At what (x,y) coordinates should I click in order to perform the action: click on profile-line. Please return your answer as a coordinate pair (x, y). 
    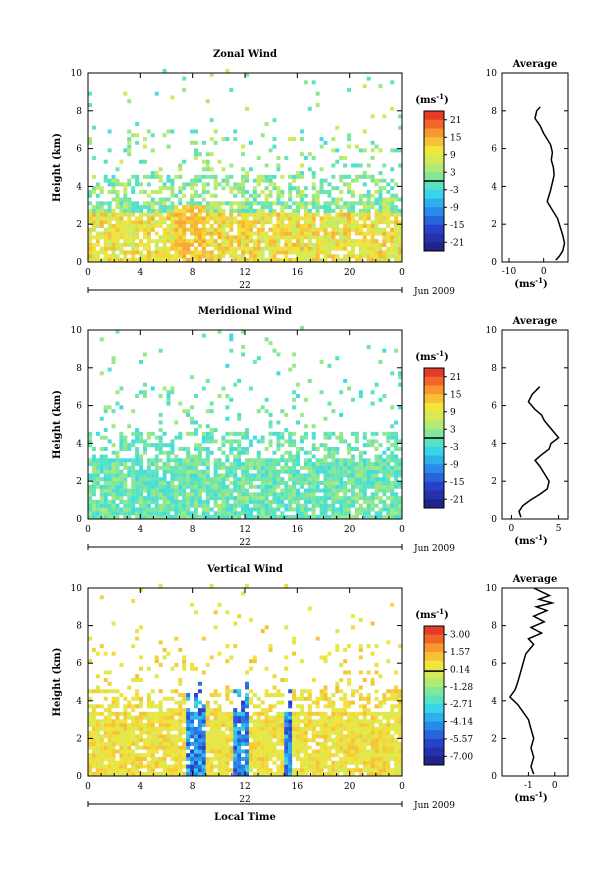
    Looking at the image, I should click on (539, 452).